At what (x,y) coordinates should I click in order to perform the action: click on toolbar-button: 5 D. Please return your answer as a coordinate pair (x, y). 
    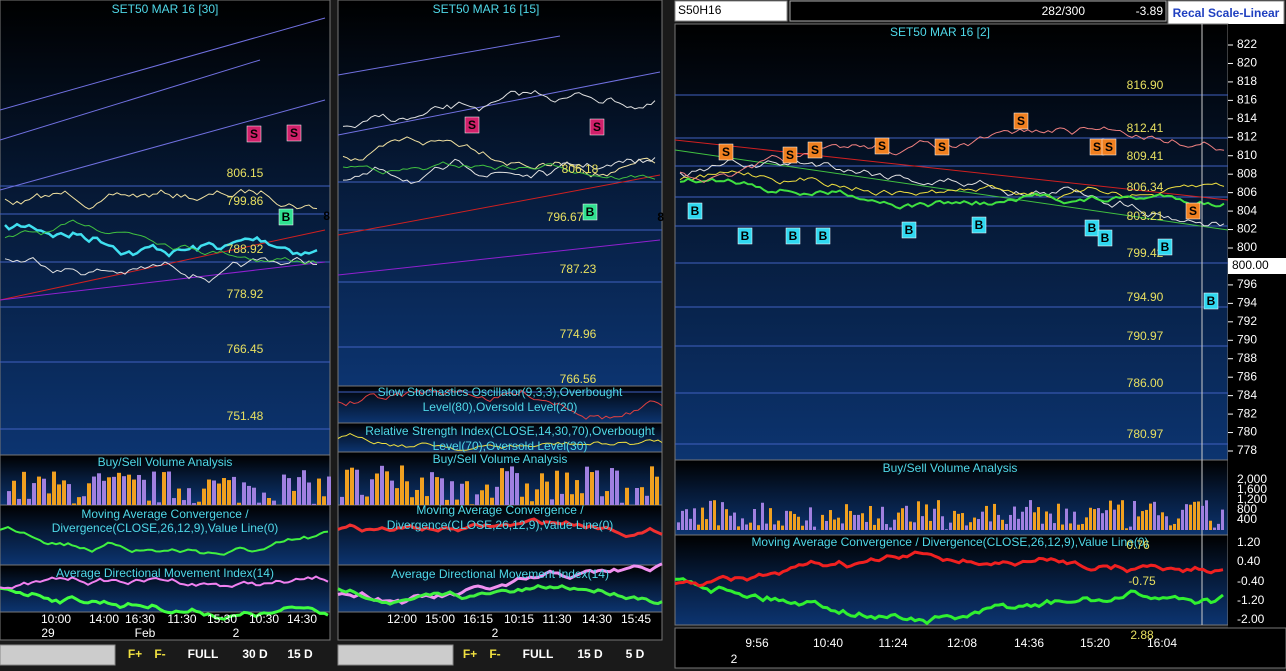
    Looking at the image, I should click on (635, 654).